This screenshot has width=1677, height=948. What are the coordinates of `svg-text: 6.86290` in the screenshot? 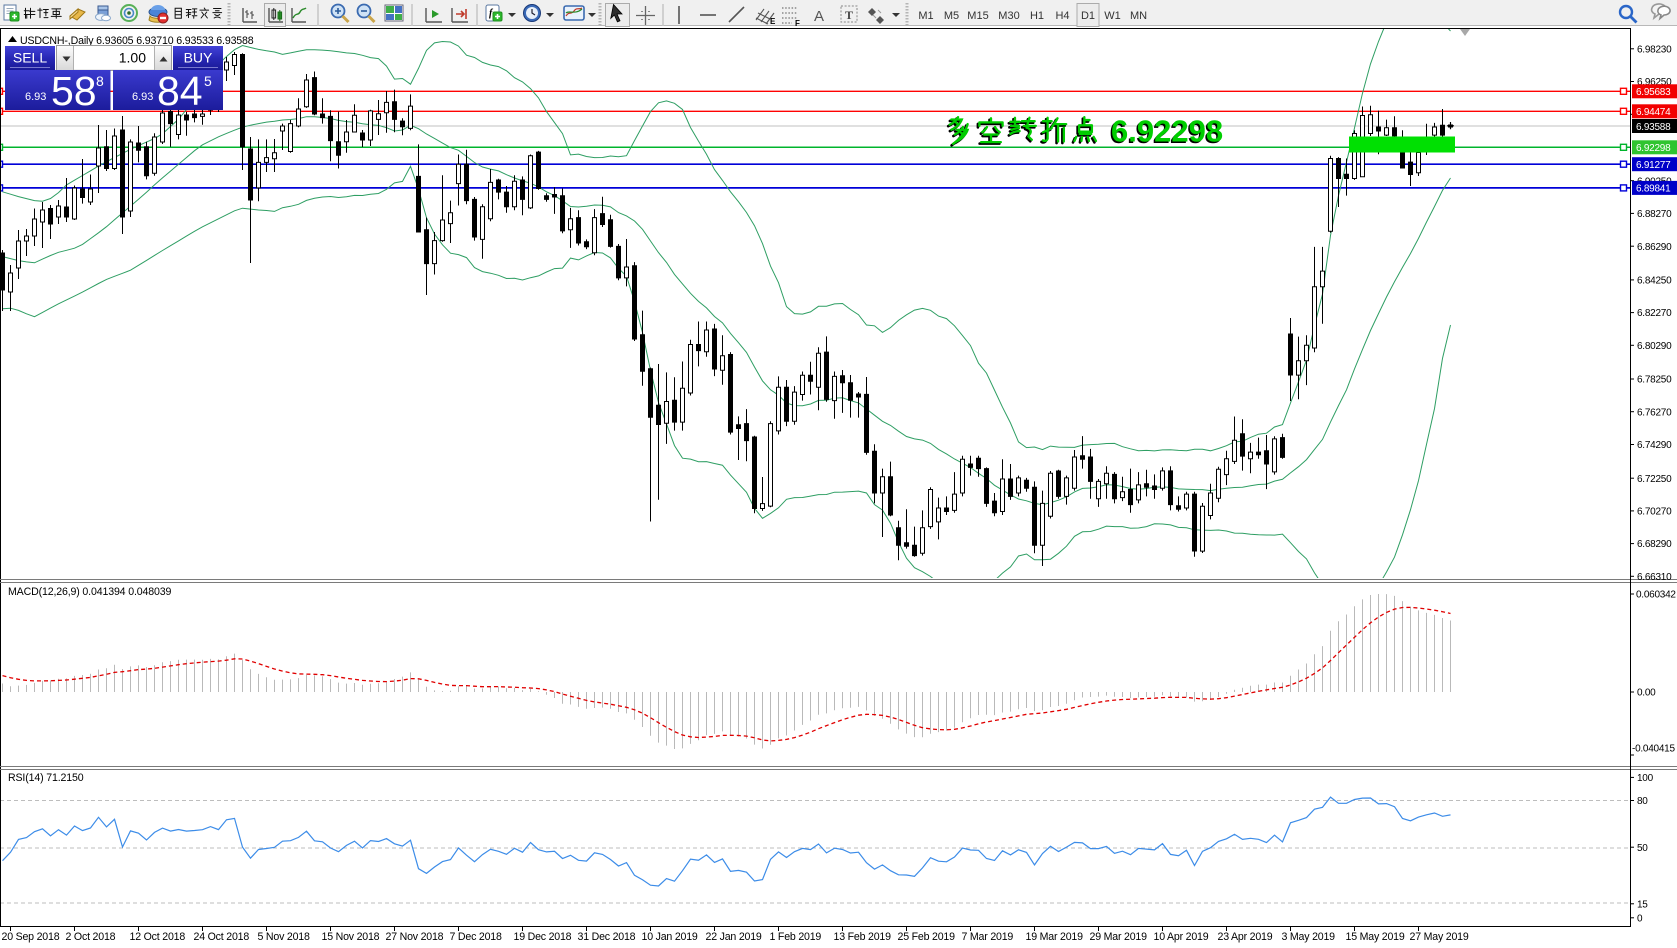 It's located at (1654, 247).